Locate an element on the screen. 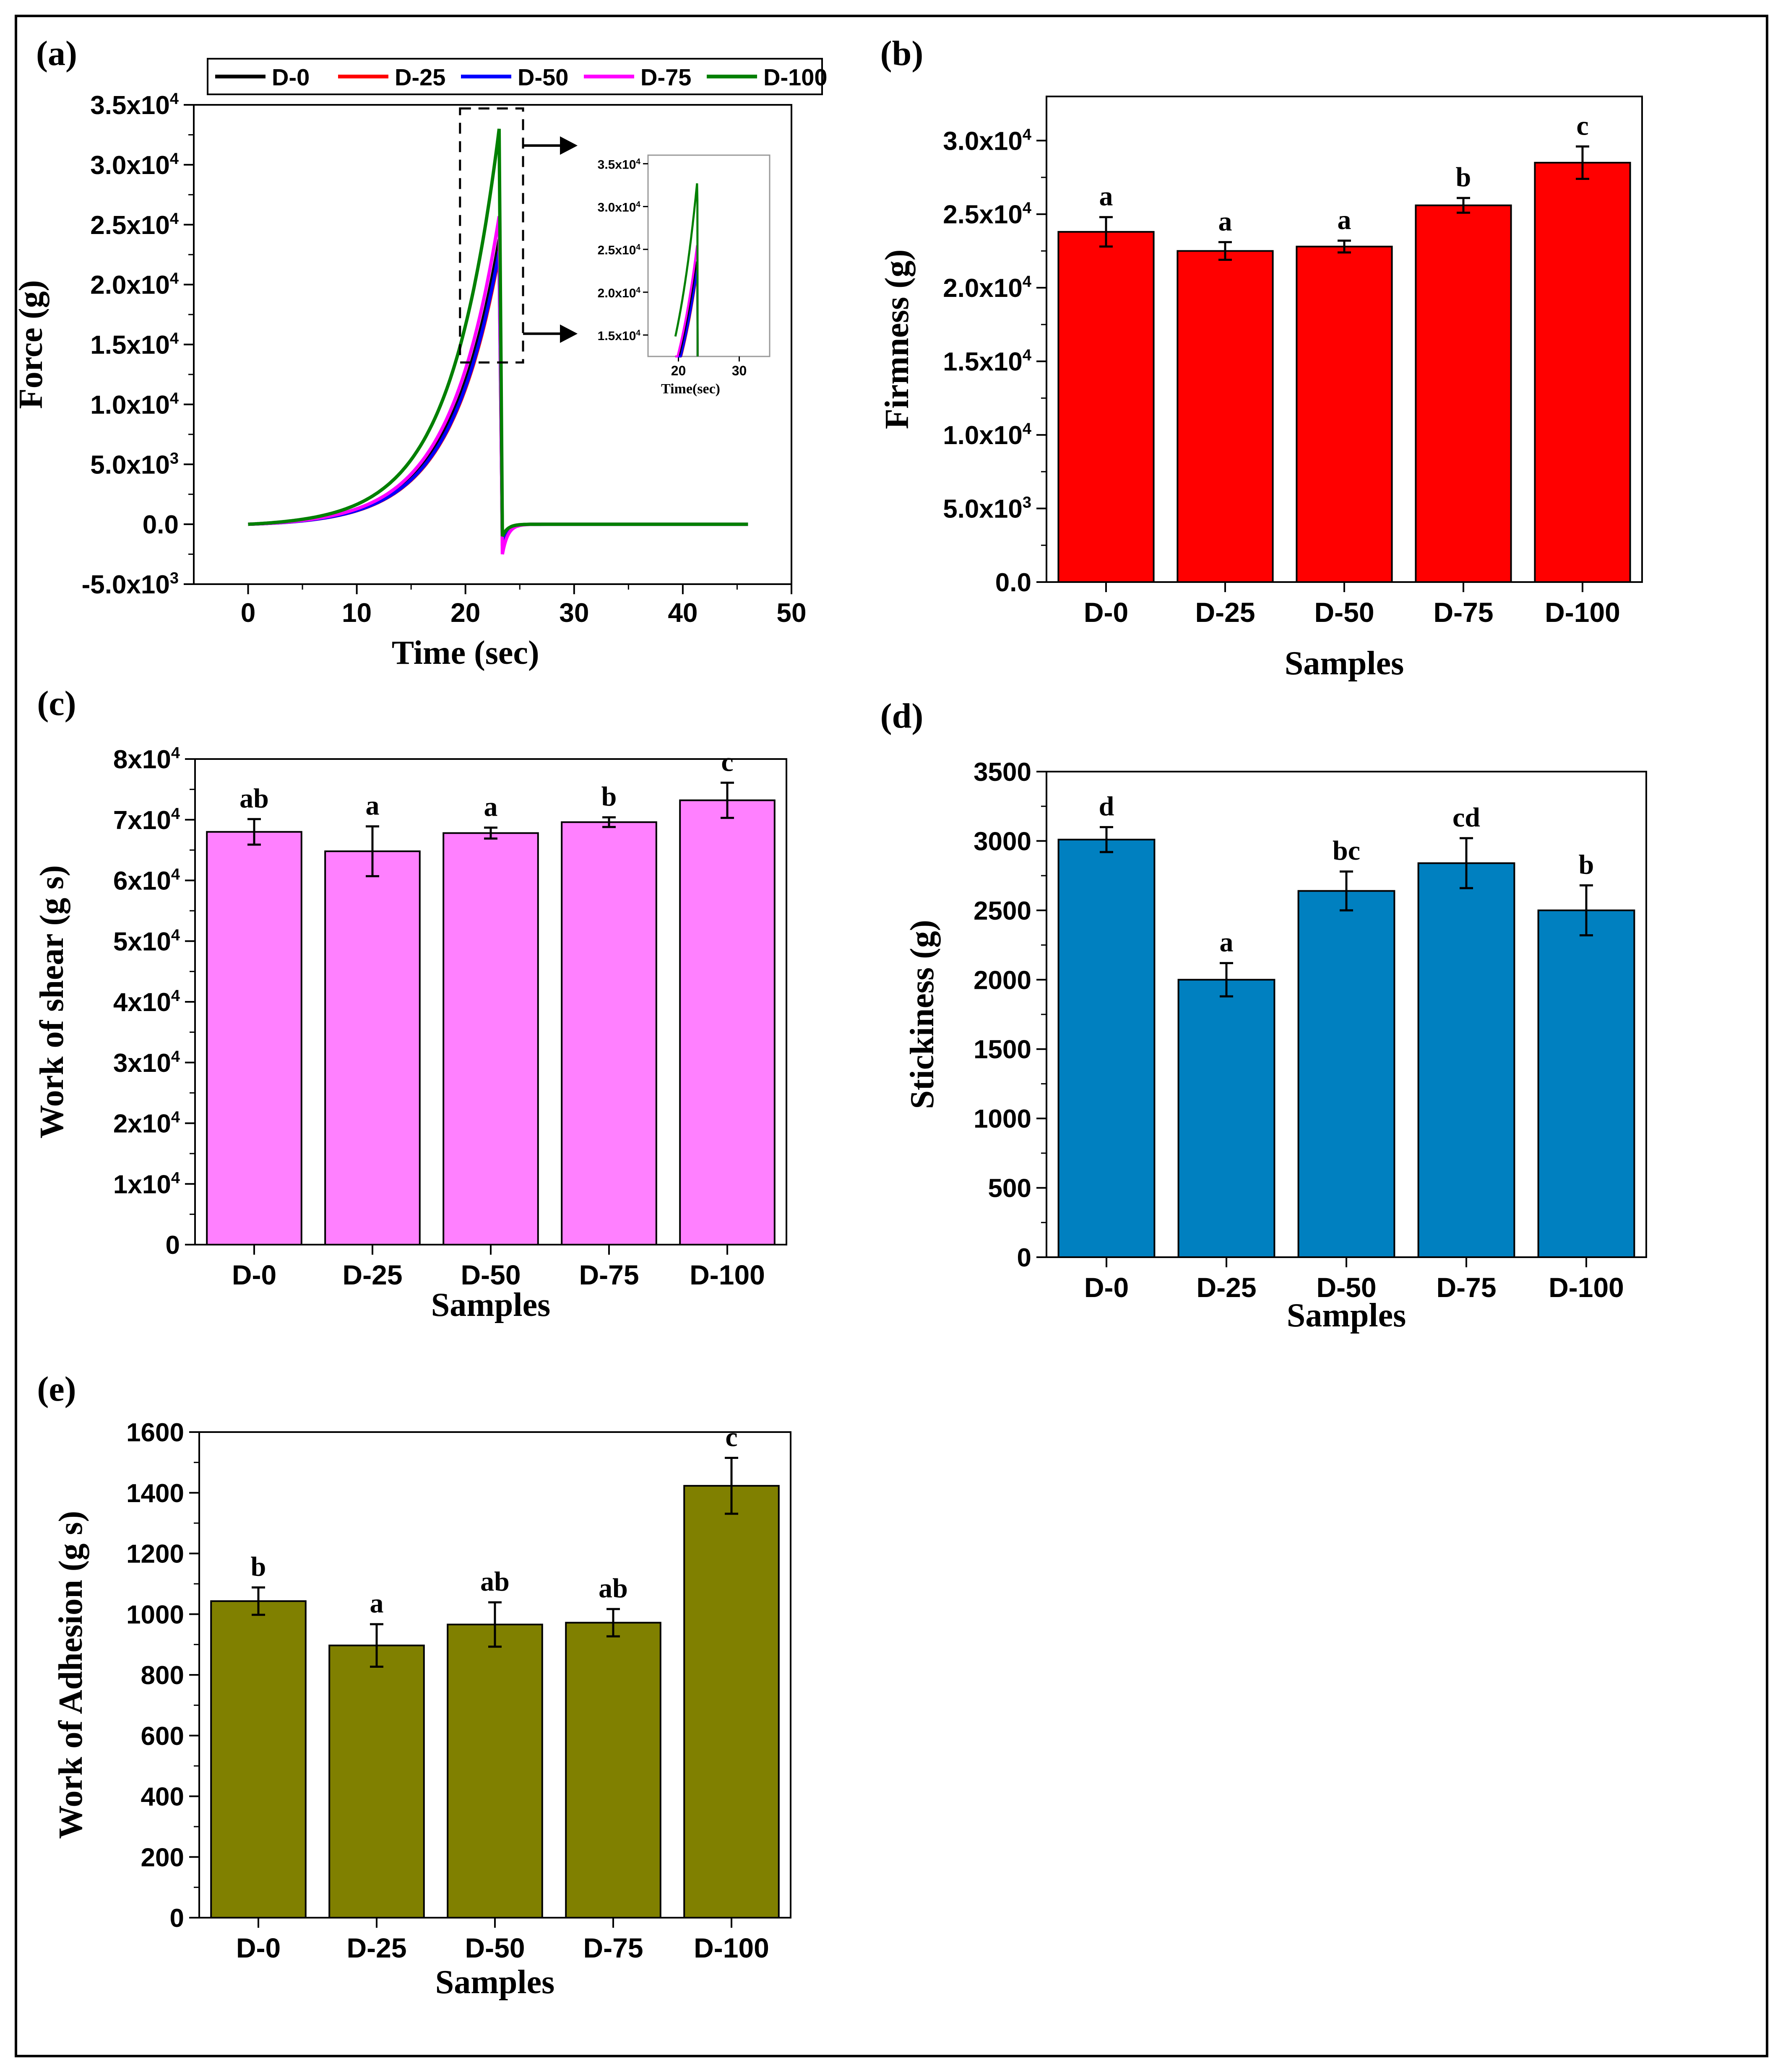 The height and width of the screenshot is (2072, 1783). x-tick-label: 20 is located at coordinates (465, 613).